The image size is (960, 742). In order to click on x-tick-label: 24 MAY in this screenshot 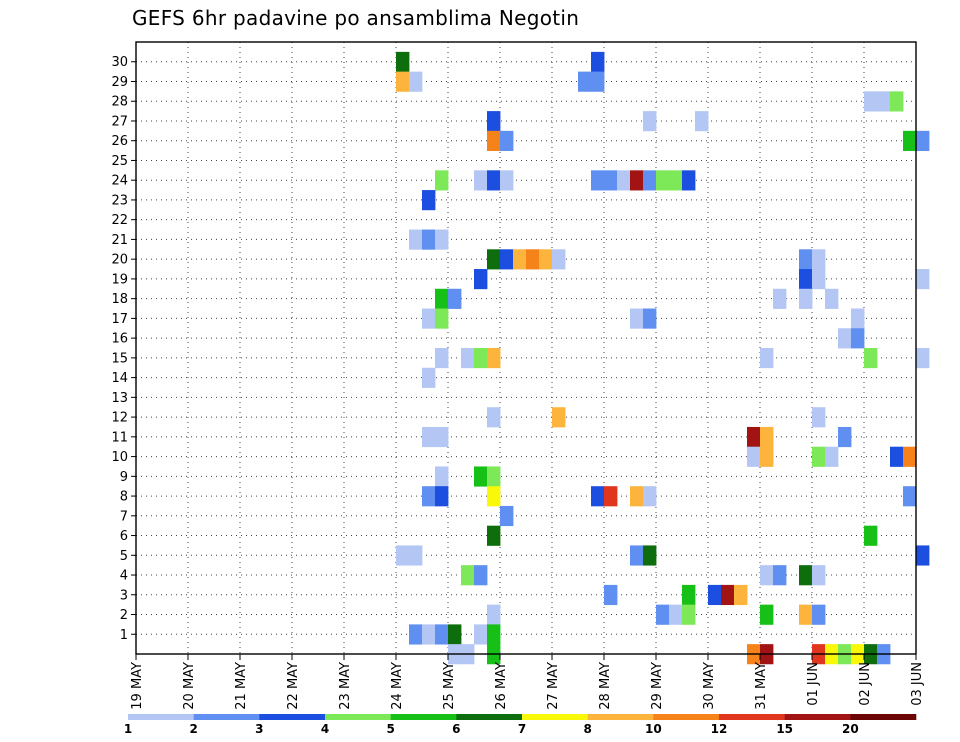, I will do `click(397, 686)`.